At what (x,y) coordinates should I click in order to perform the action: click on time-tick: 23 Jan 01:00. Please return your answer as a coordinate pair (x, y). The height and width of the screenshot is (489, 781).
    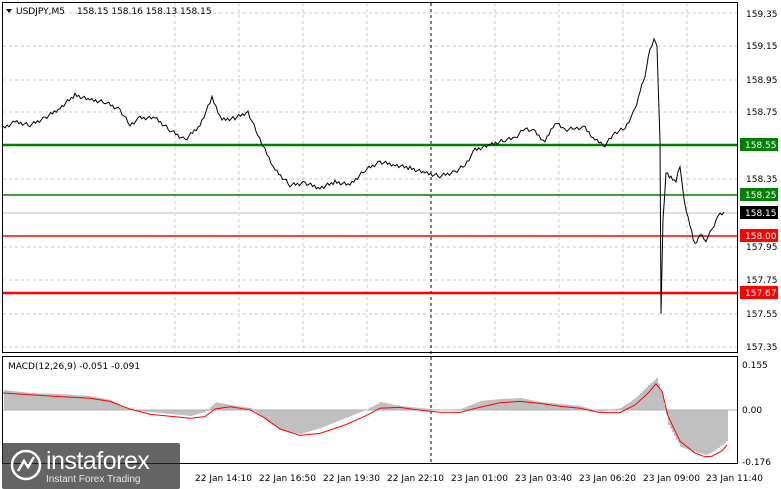
    Looking at the image, I should click on (479, 479).